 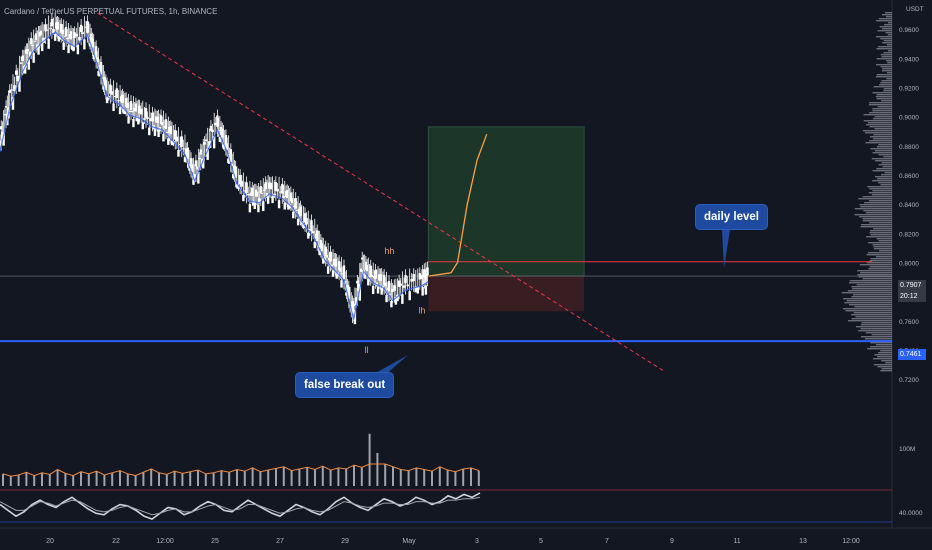 What do you see at coordinates (506, 294) in the screenshot?
I see `stop-zone` at bounding box center [506, 294].